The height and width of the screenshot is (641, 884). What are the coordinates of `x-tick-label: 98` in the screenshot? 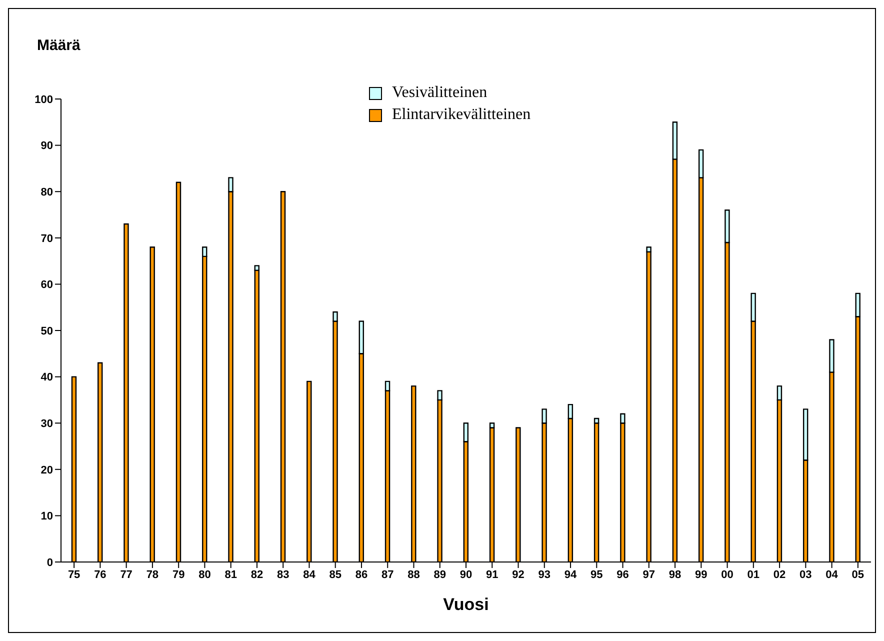 It's located at (675, 574).